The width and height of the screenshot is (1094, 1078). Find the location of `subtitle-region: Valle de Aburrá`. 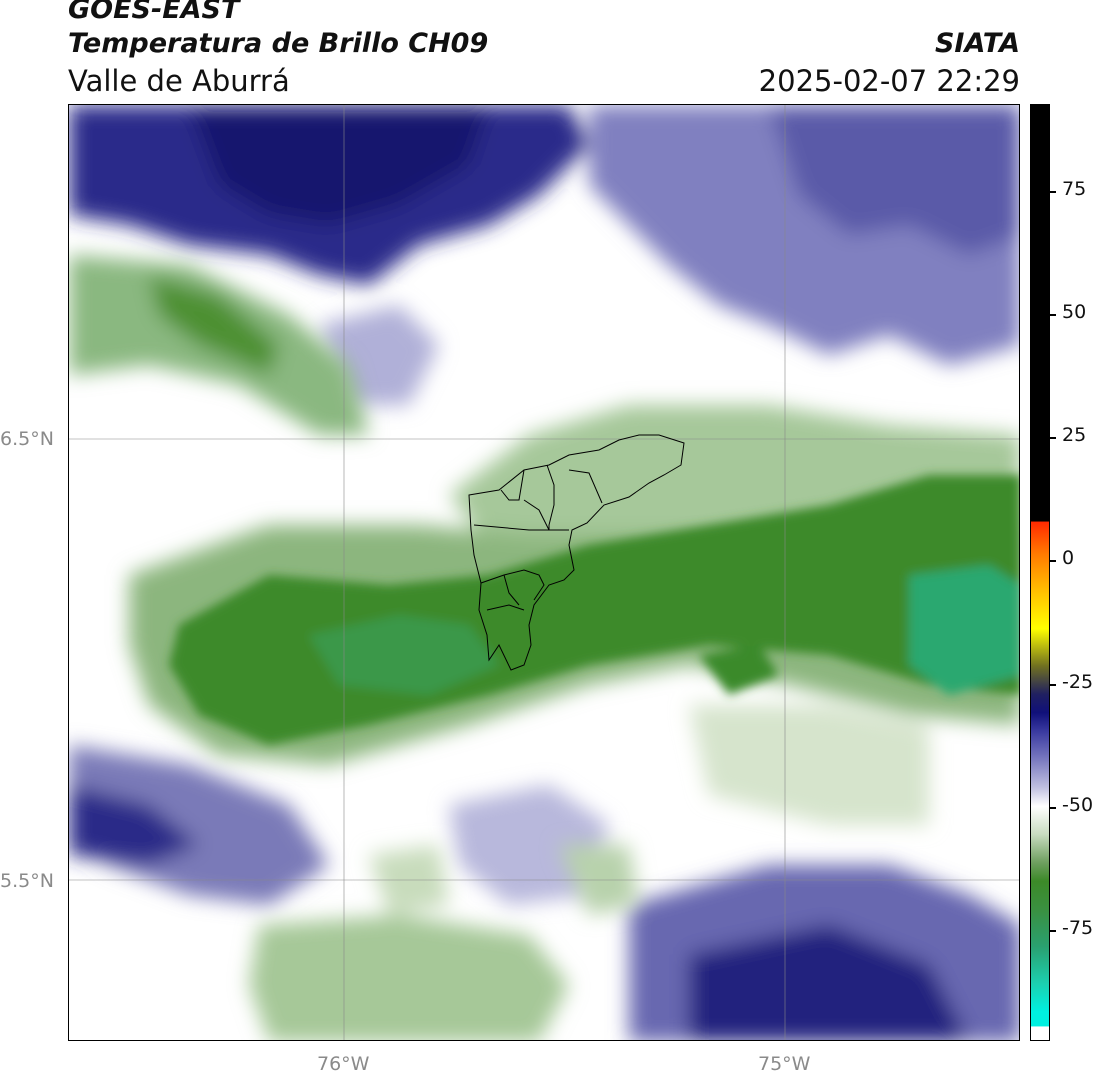

subtitle-region: Valle de Aburrá is located at coordinates (179, 81).